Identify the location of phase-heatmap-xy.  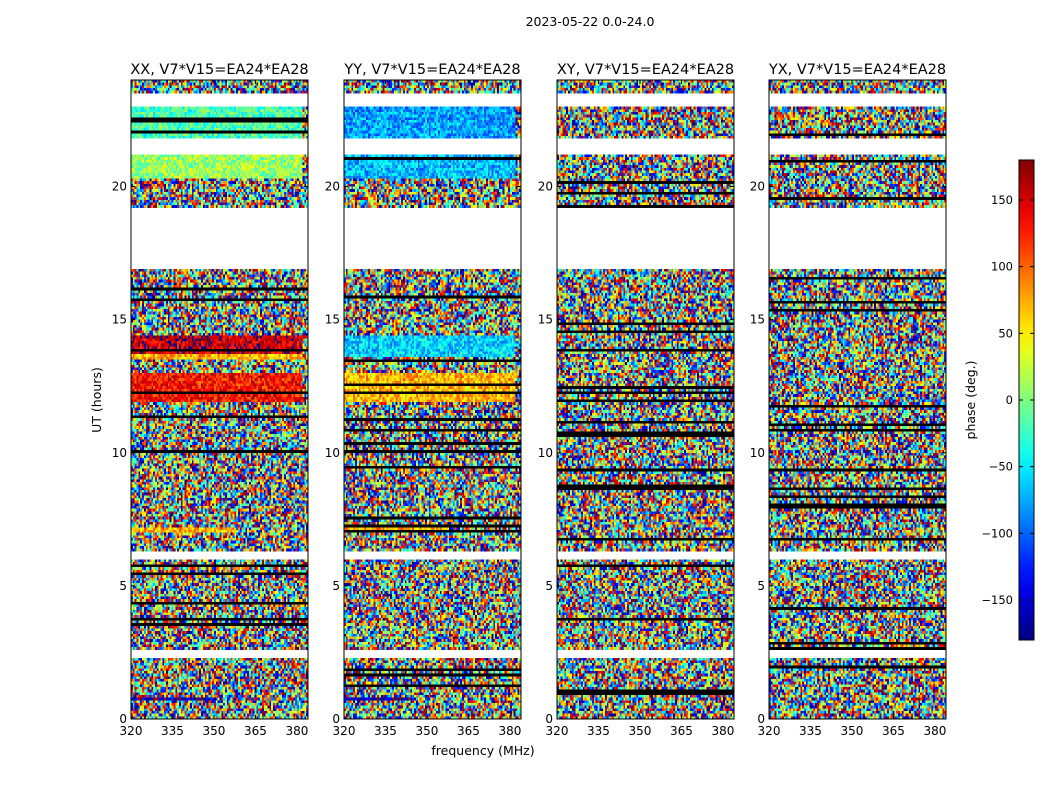
(645, 399).